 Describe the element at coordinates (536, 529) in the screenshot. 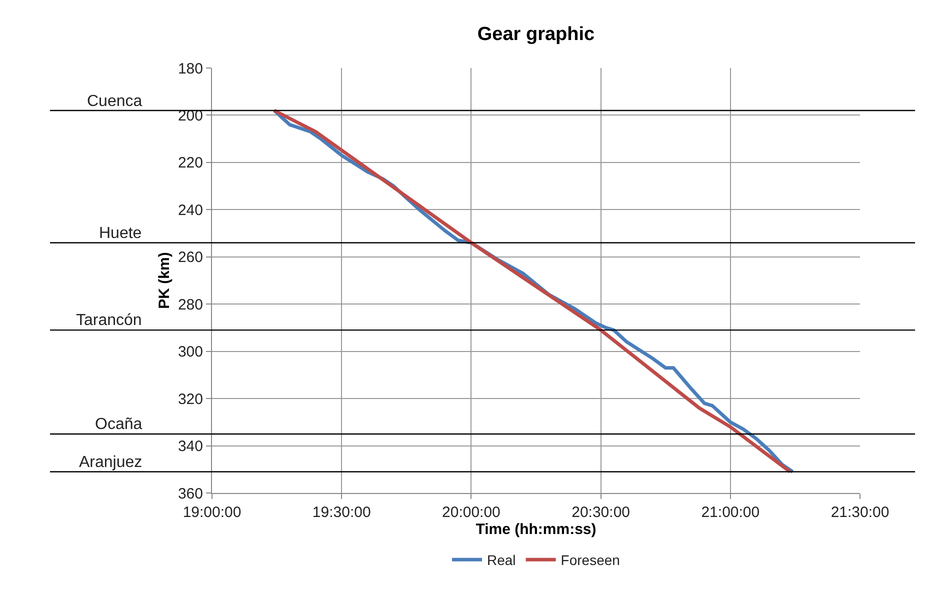

I see `x-axis-title: Time (hh:mm:ss)` at that location.